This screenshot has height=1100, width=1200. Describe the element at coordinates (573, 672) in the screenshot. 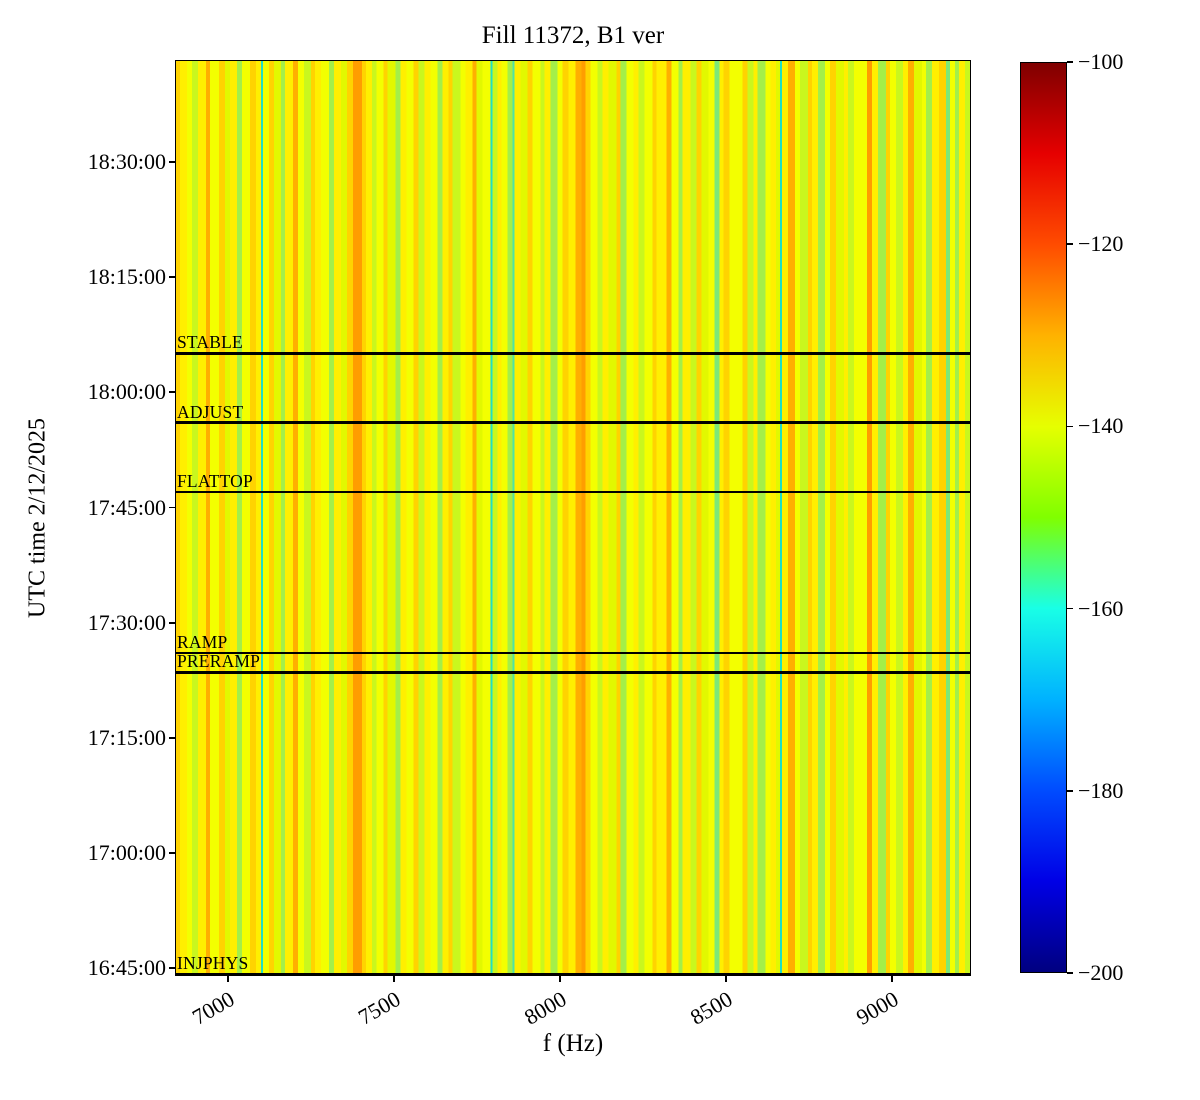

I see `mode-line-preramp` at that location.